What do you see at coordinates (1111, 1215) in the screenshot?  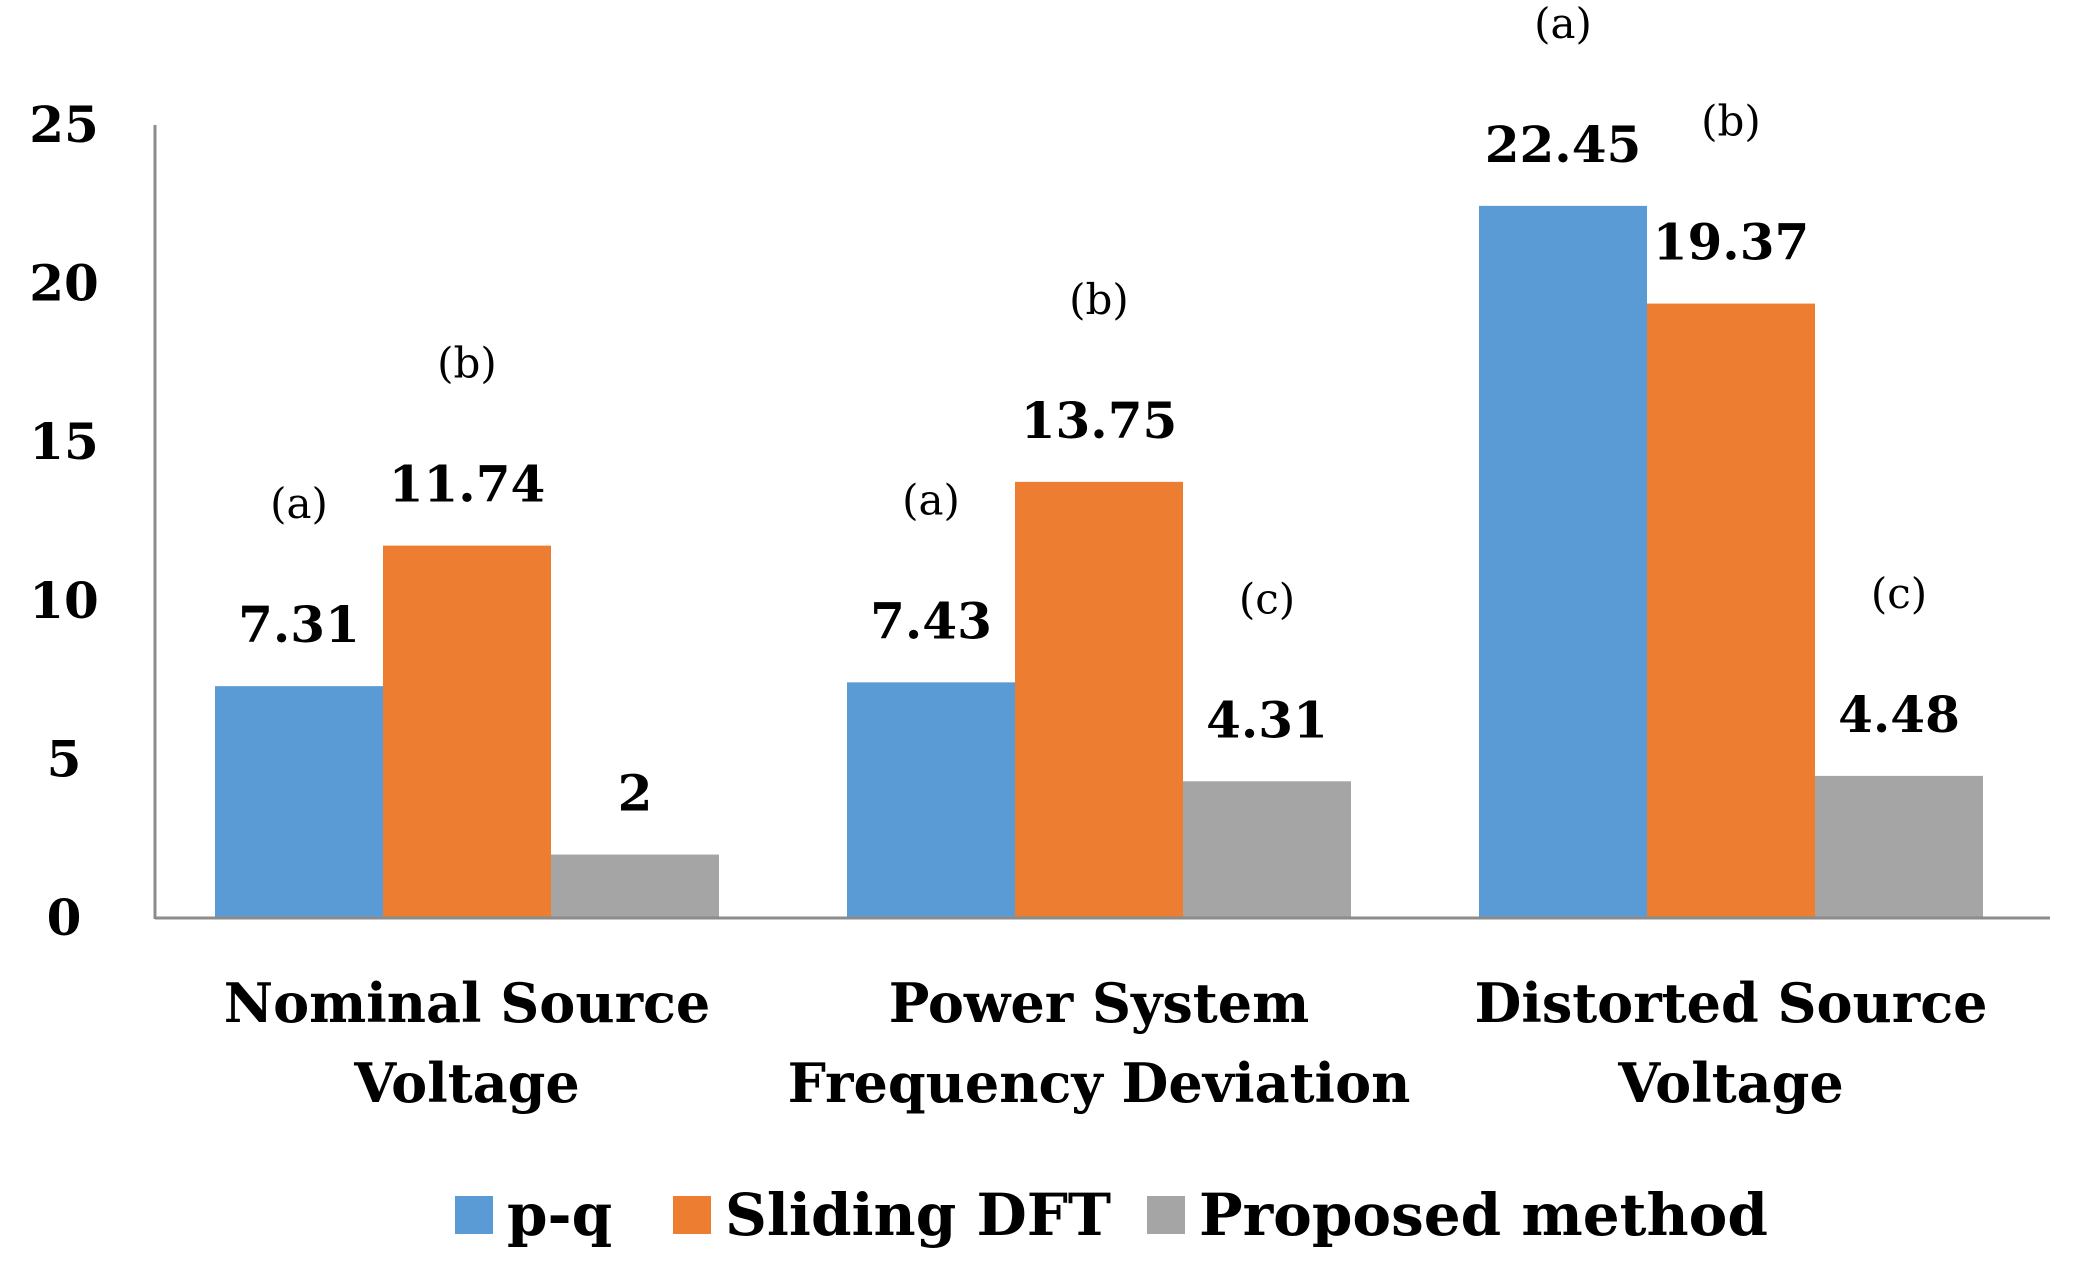 I see `legend: p-q Sliding DFT Proposed method` at bounding box center [1111, 1215].